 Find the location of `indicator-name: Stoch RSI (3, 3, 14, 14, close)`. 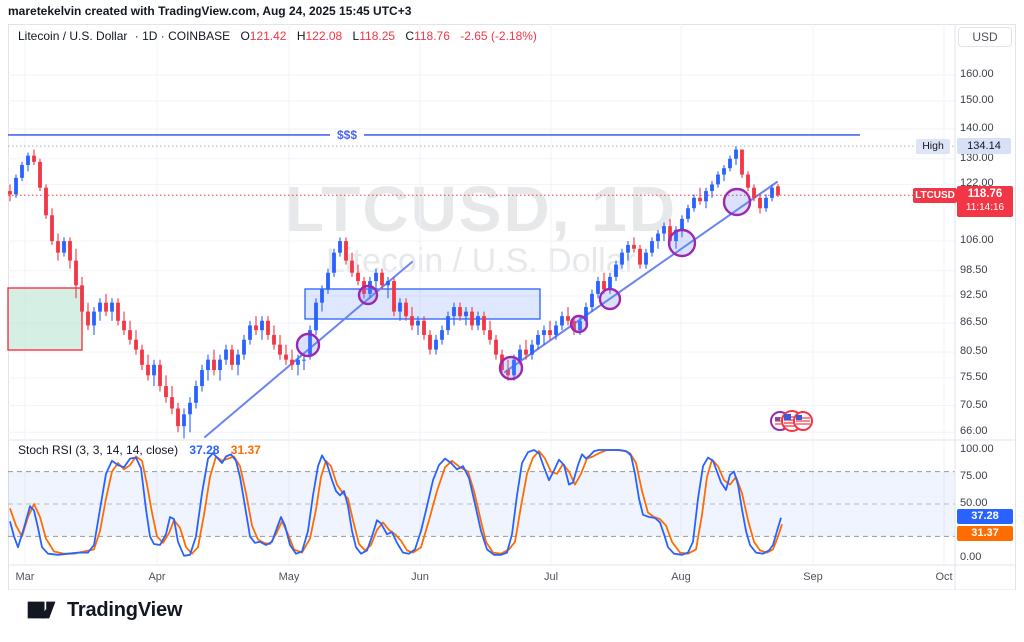

indicator-name: Stoch RSI (3, 3, 14, 14, close) is located at coordinates (98, 450).